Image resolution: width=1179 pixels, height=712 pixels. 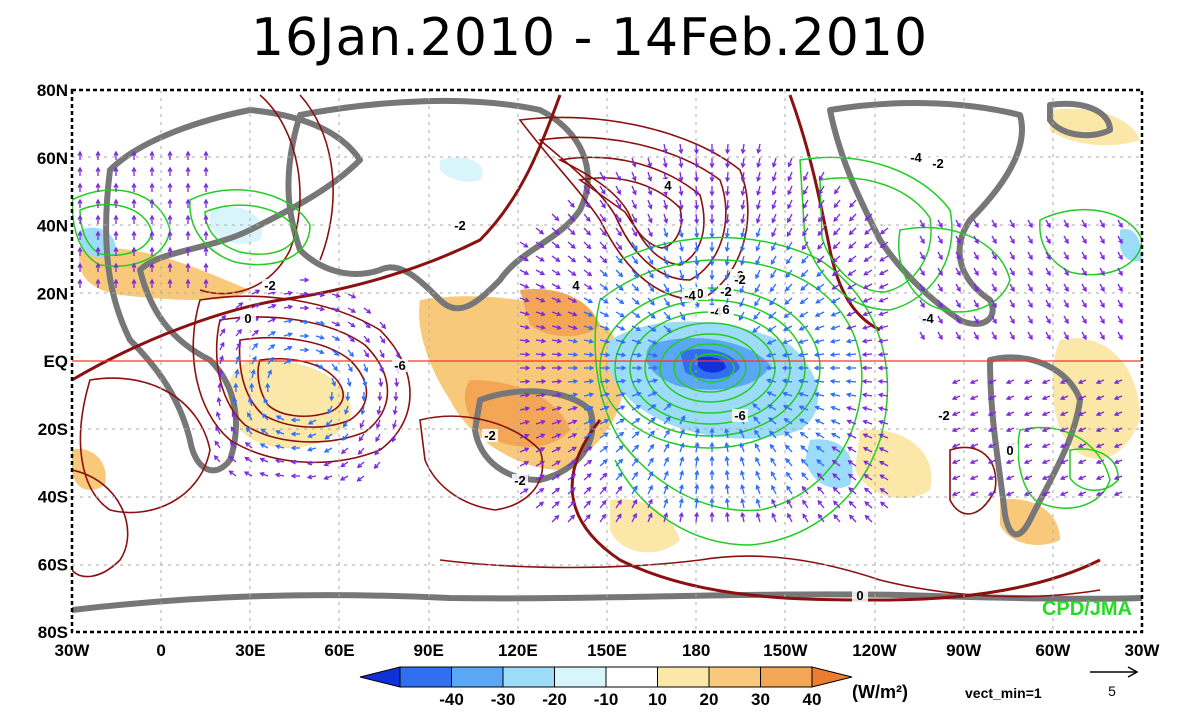 I want to click on coastline-africa-europe, so click(x=233, y=290).